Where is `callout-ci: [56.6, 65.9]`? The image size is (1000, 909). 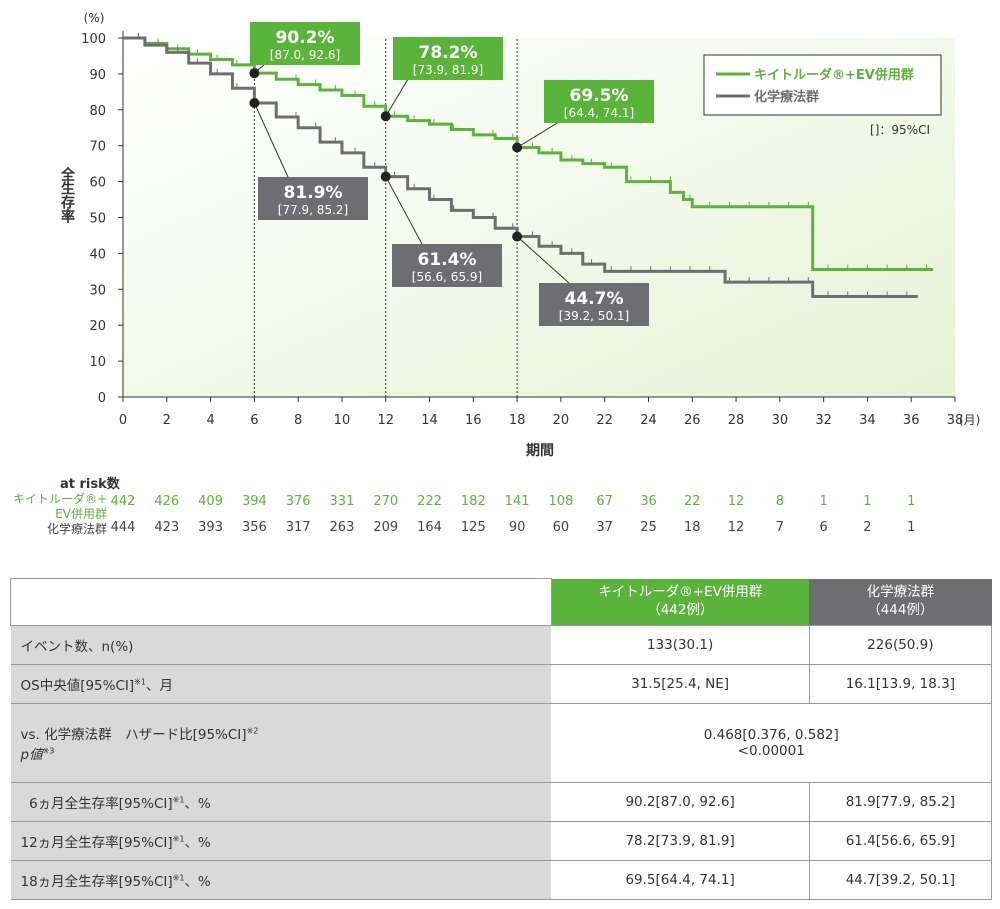
callout-ci: [56.6, 65.9] is located at coordinates (447, 277).